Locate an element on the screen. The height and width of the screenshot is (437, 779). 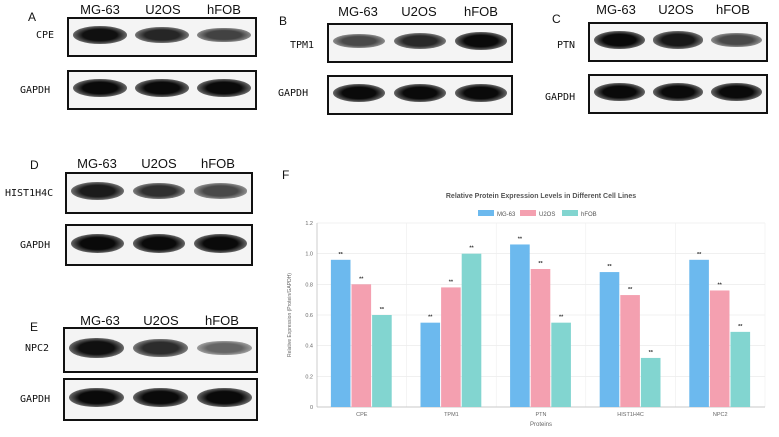
panel-letter-d: D is located at coordinates (34, 165).